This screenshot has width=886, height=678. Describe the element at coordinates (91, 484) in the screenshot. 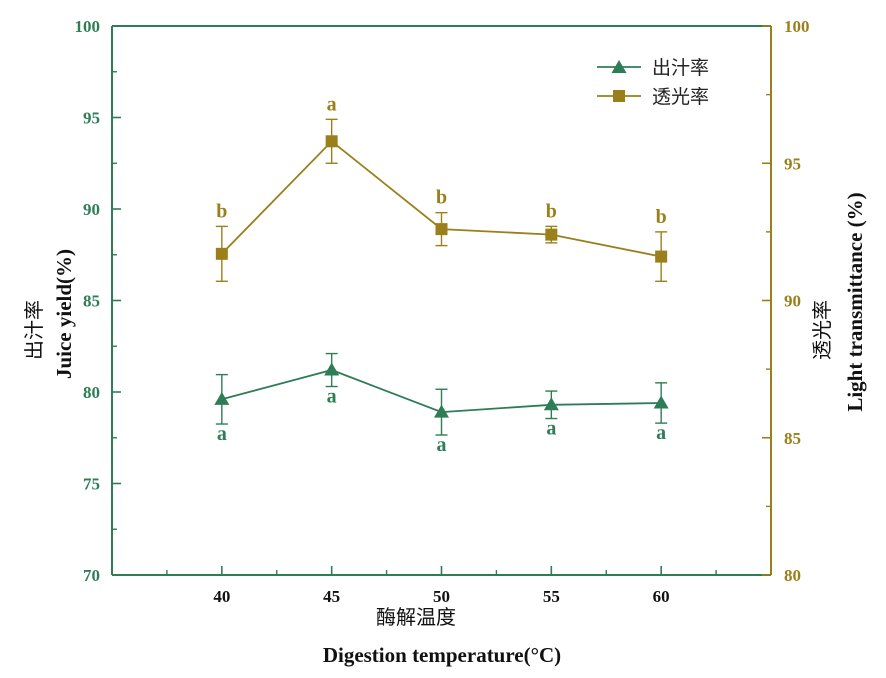

I see `y-left-tick-label: 75` at that location.